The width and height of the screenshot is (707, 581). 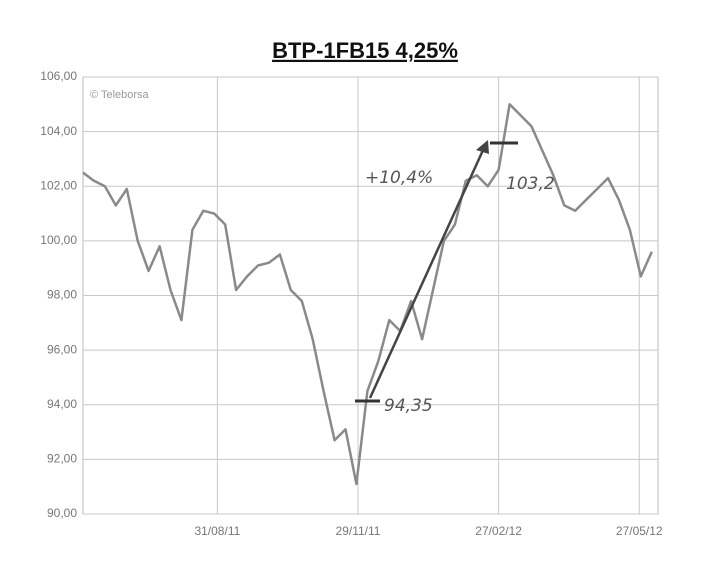 What do you see at coordinates (120, 95) in the screenshot?
I see `watermark: © Teleborsa` at bounding box center [120, 95].